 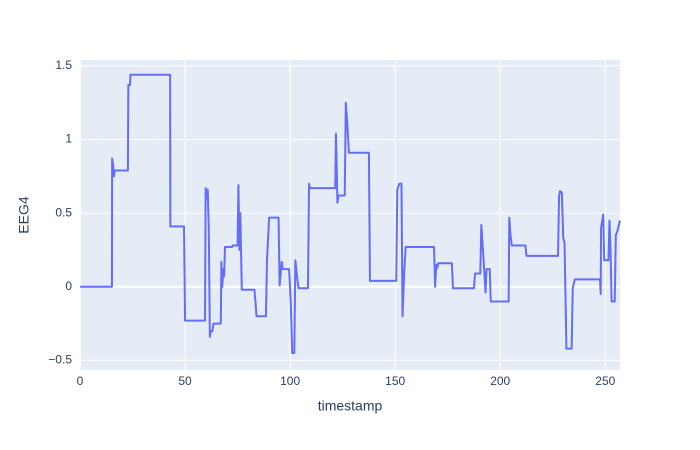 I want to click on x-tick-label: 0, so click(x=80, y=381).